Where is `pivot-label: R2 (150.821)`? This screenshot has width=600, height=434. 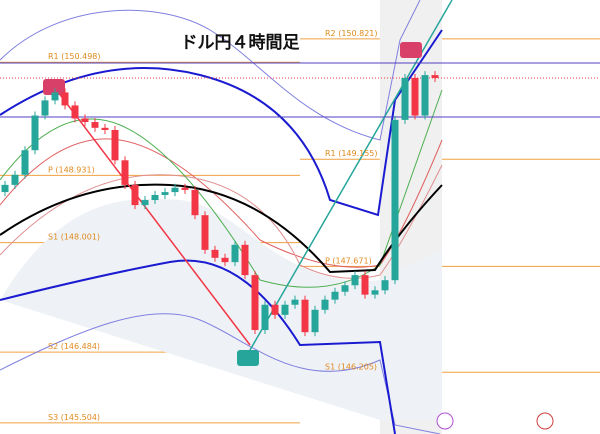 pivot-label: R2 (150.821) is located at coordinates (351, 33).